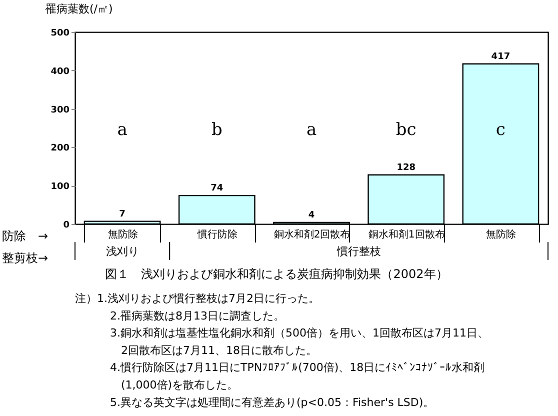 Image resolution: width=558 pixels, height=416 pixels. I want to click on text: 4.慣行防除区は7月11日にTPNﾌﾛｱﾌﾞﾙ(700倍)、18日にｲﾐﾍﾞﾝｺﾅｿﾞｰﾙ水和剤, so click(297, 367).